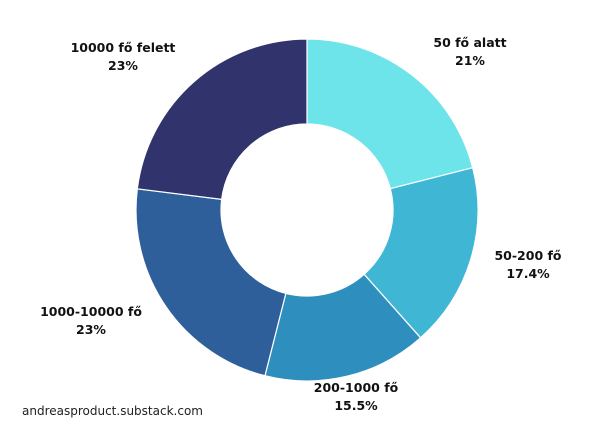 The height and width of the screenshot is (445, 589). Describe the element at coordinates (112, 411) in the screenshot. I see `source-credit: andreasproduct.substack.com` at that location.